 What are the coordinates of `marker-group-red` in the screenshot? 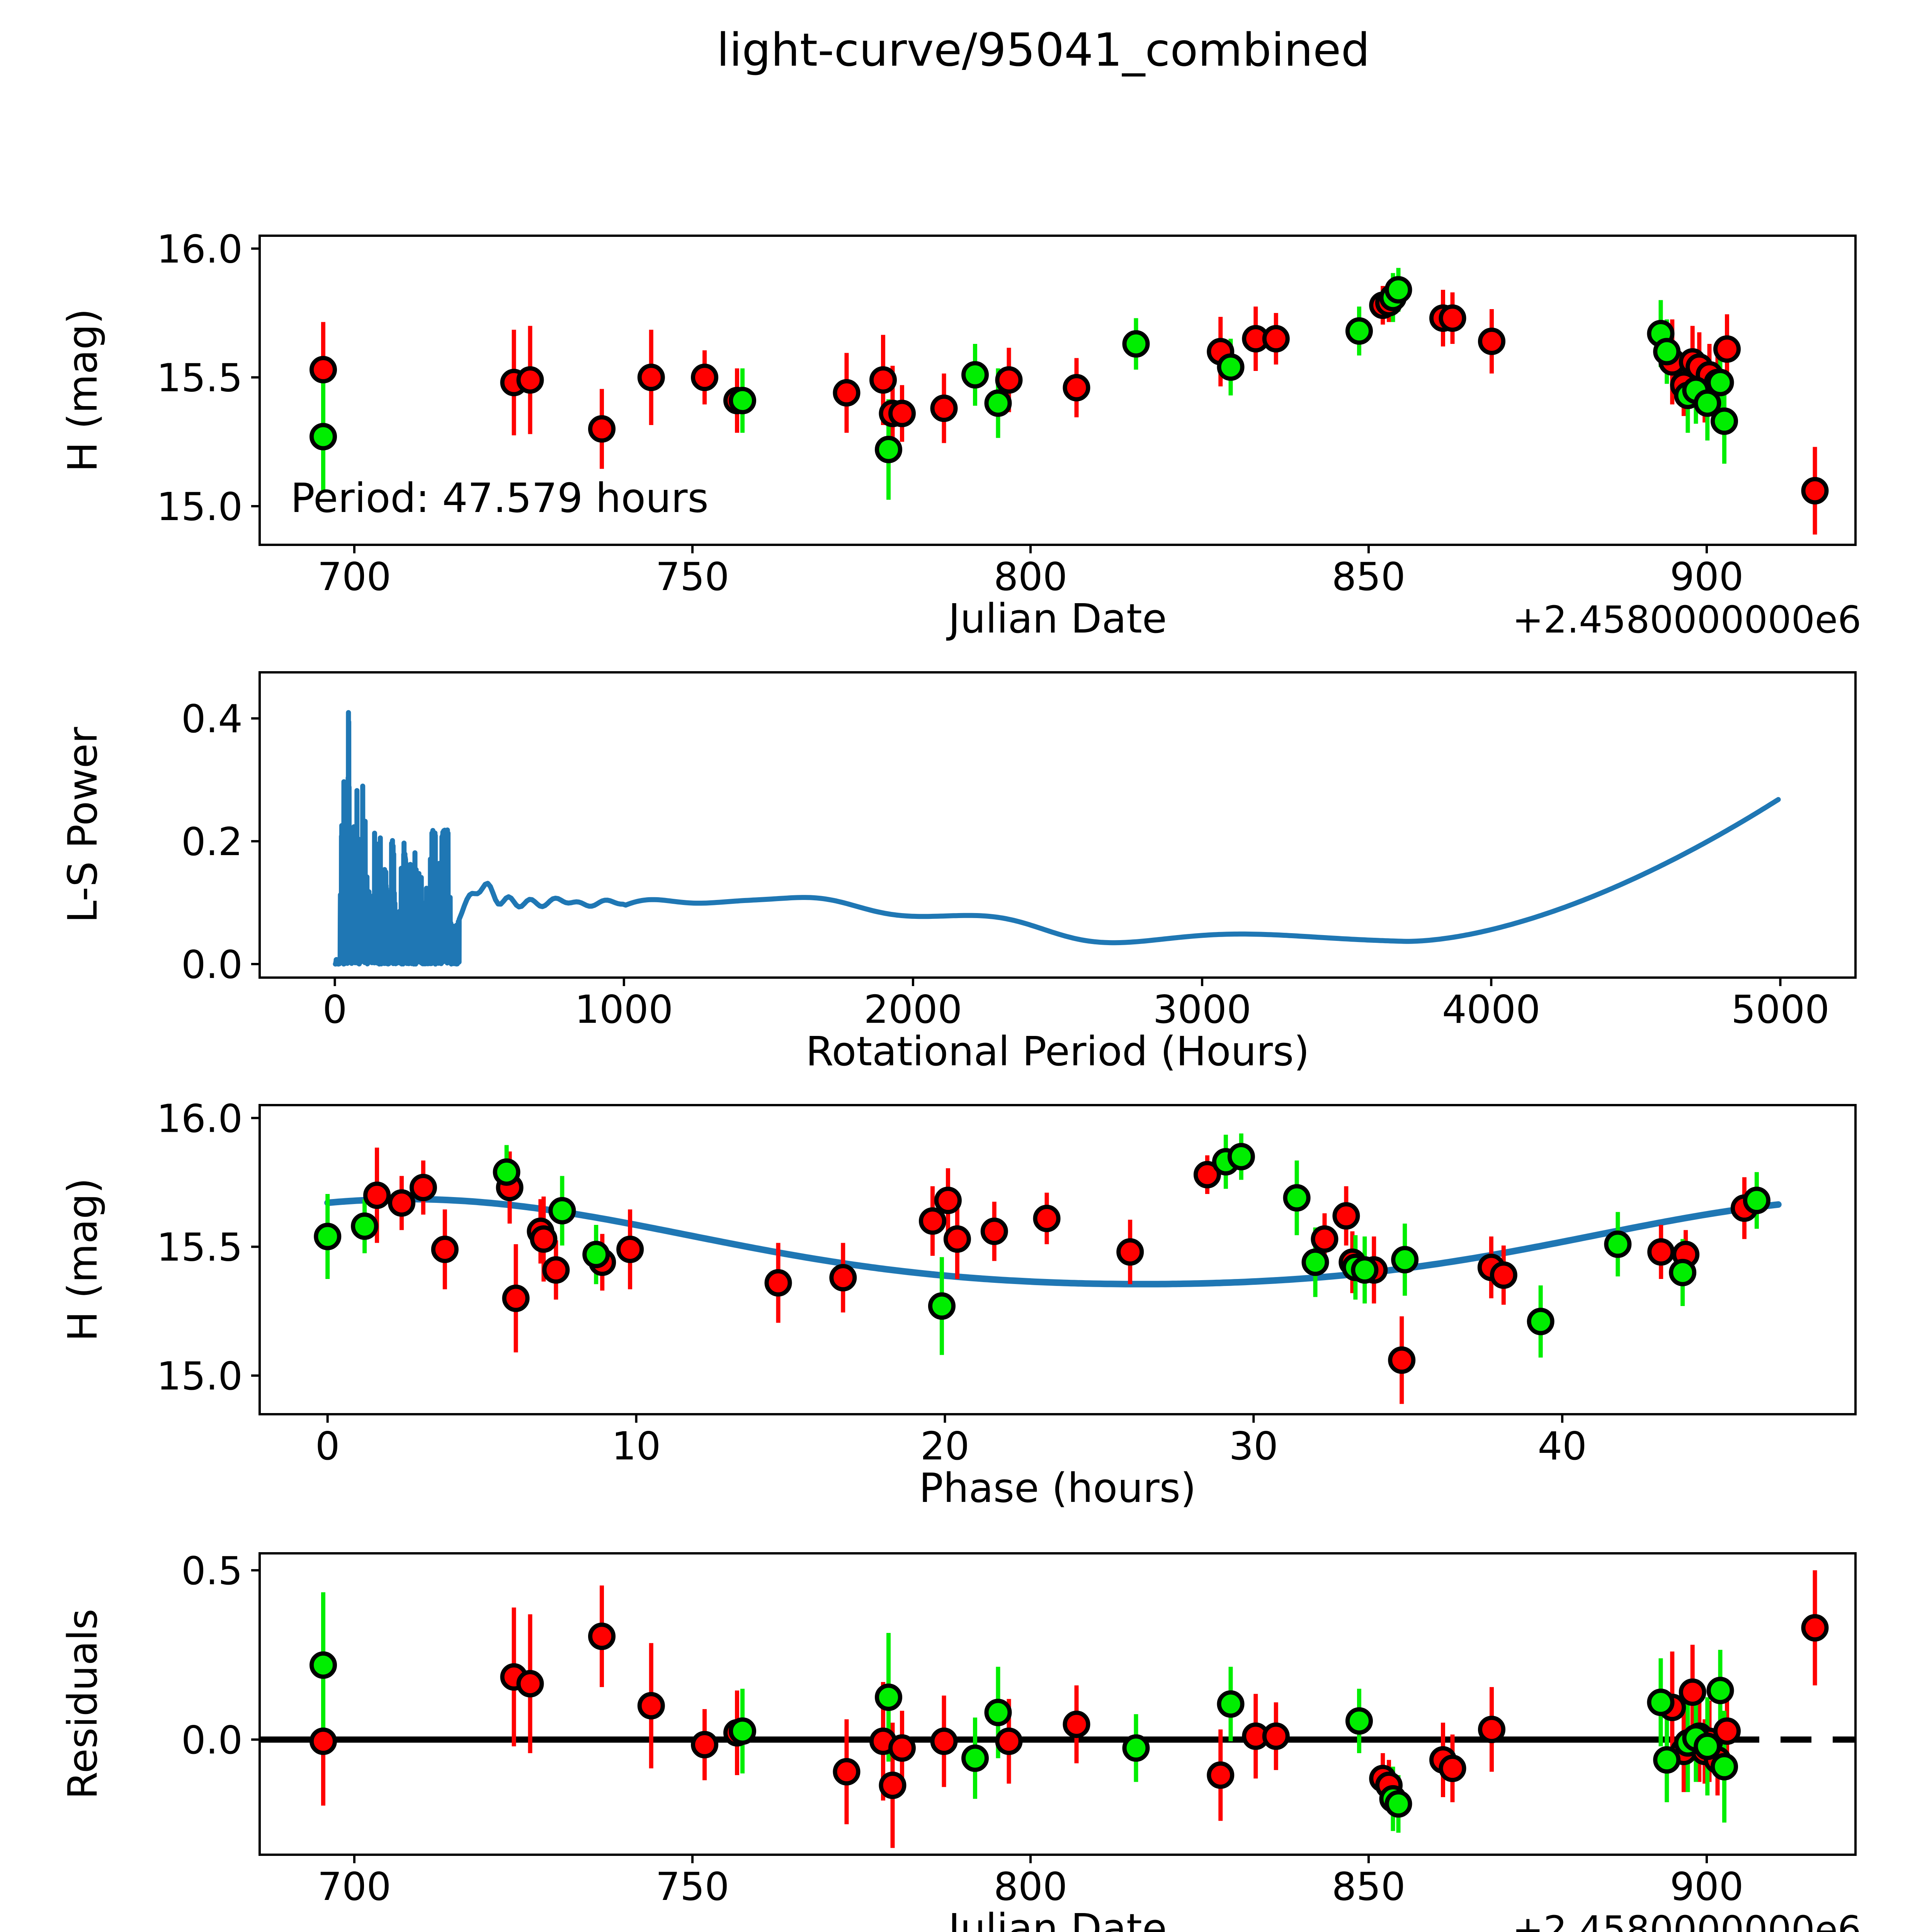 It's located at (1060, 1268).